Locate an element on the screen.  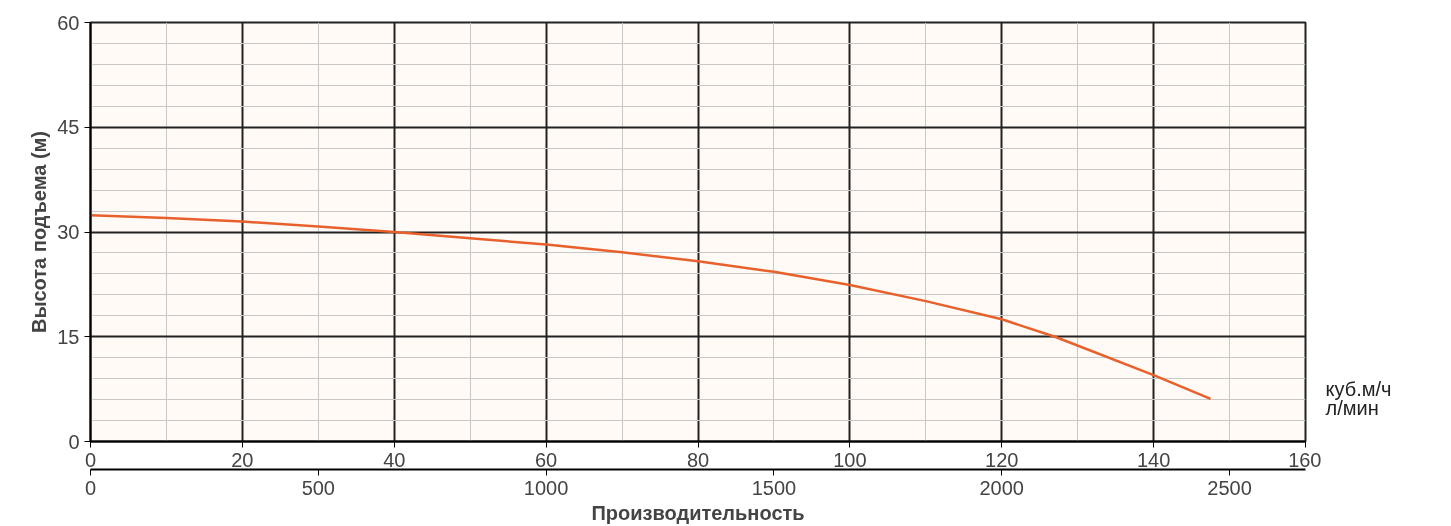
x2-tick-label: 2000 is located at coordinates (1001, 487).